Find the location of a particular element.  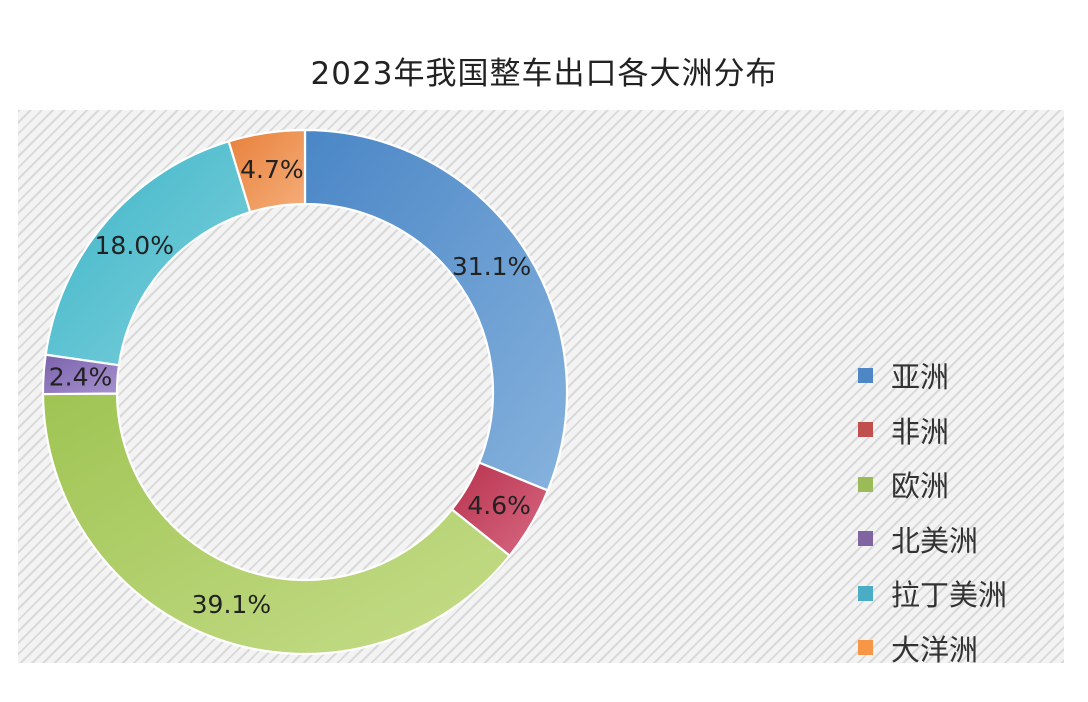

legend-item: 北美洲 is located at coordinates (932, 539).